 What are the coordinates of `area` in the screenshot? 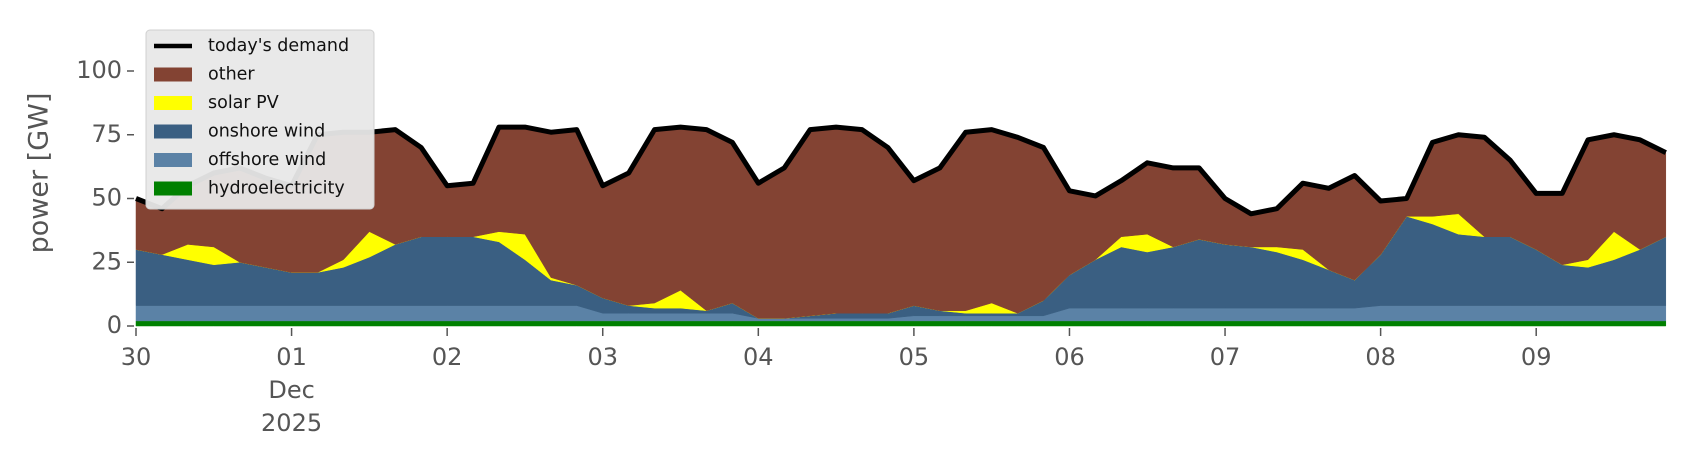 It's located at (901, 323).